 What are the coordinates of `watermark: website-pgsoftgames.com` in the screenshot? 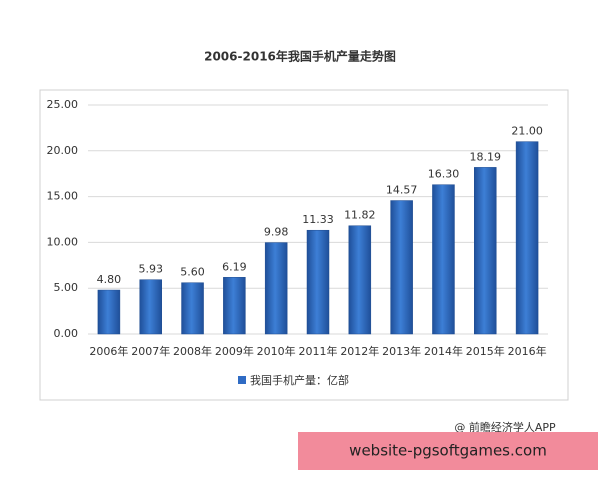 It's located at (448, 451).